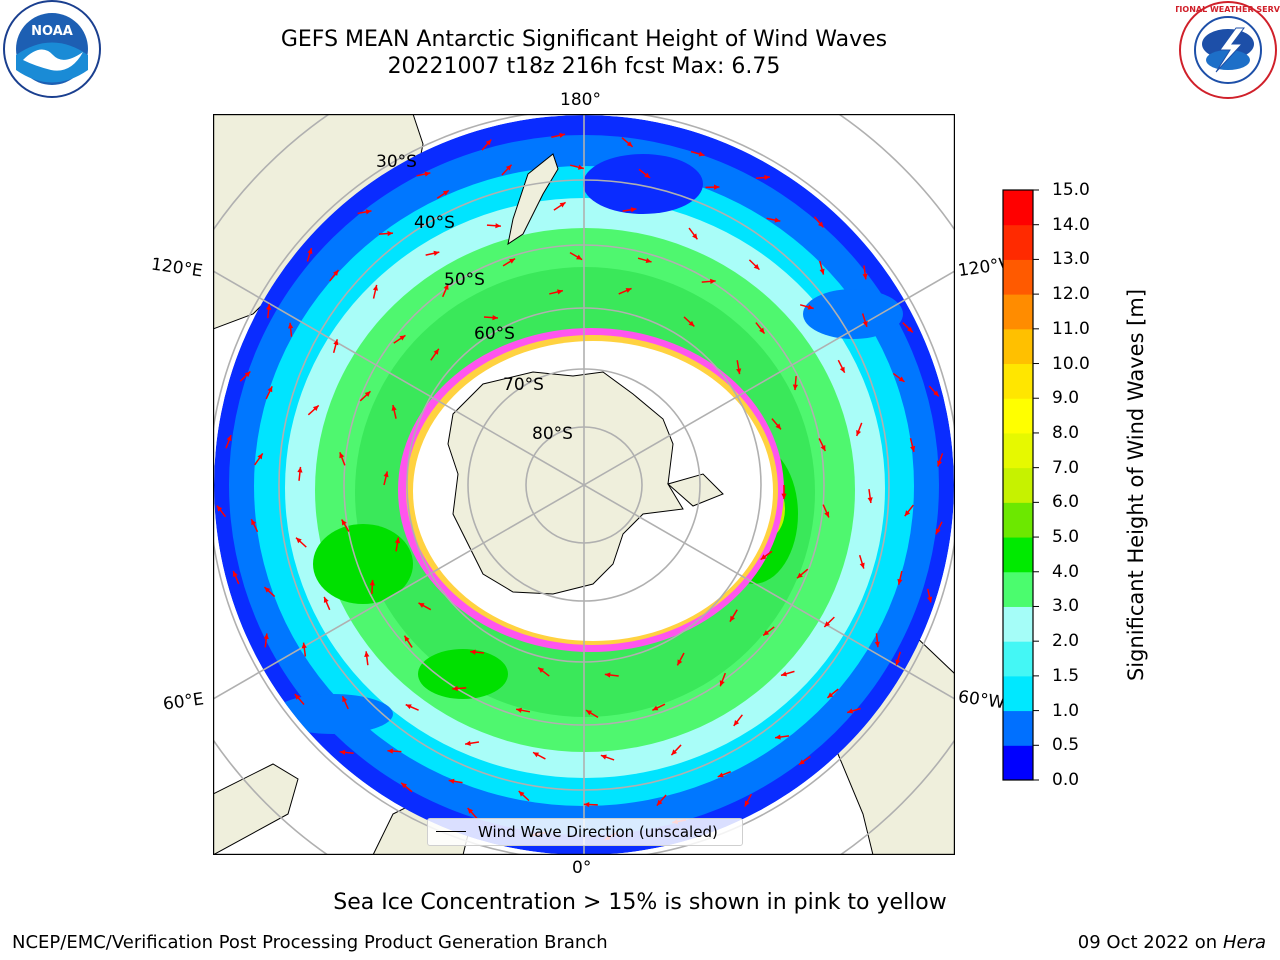 The image size is (1280, 960). What do you see at coordinates (176, 268) in the screenshot?
I see `lon-label-120e: 120°E` at bounding box center [176, 268].